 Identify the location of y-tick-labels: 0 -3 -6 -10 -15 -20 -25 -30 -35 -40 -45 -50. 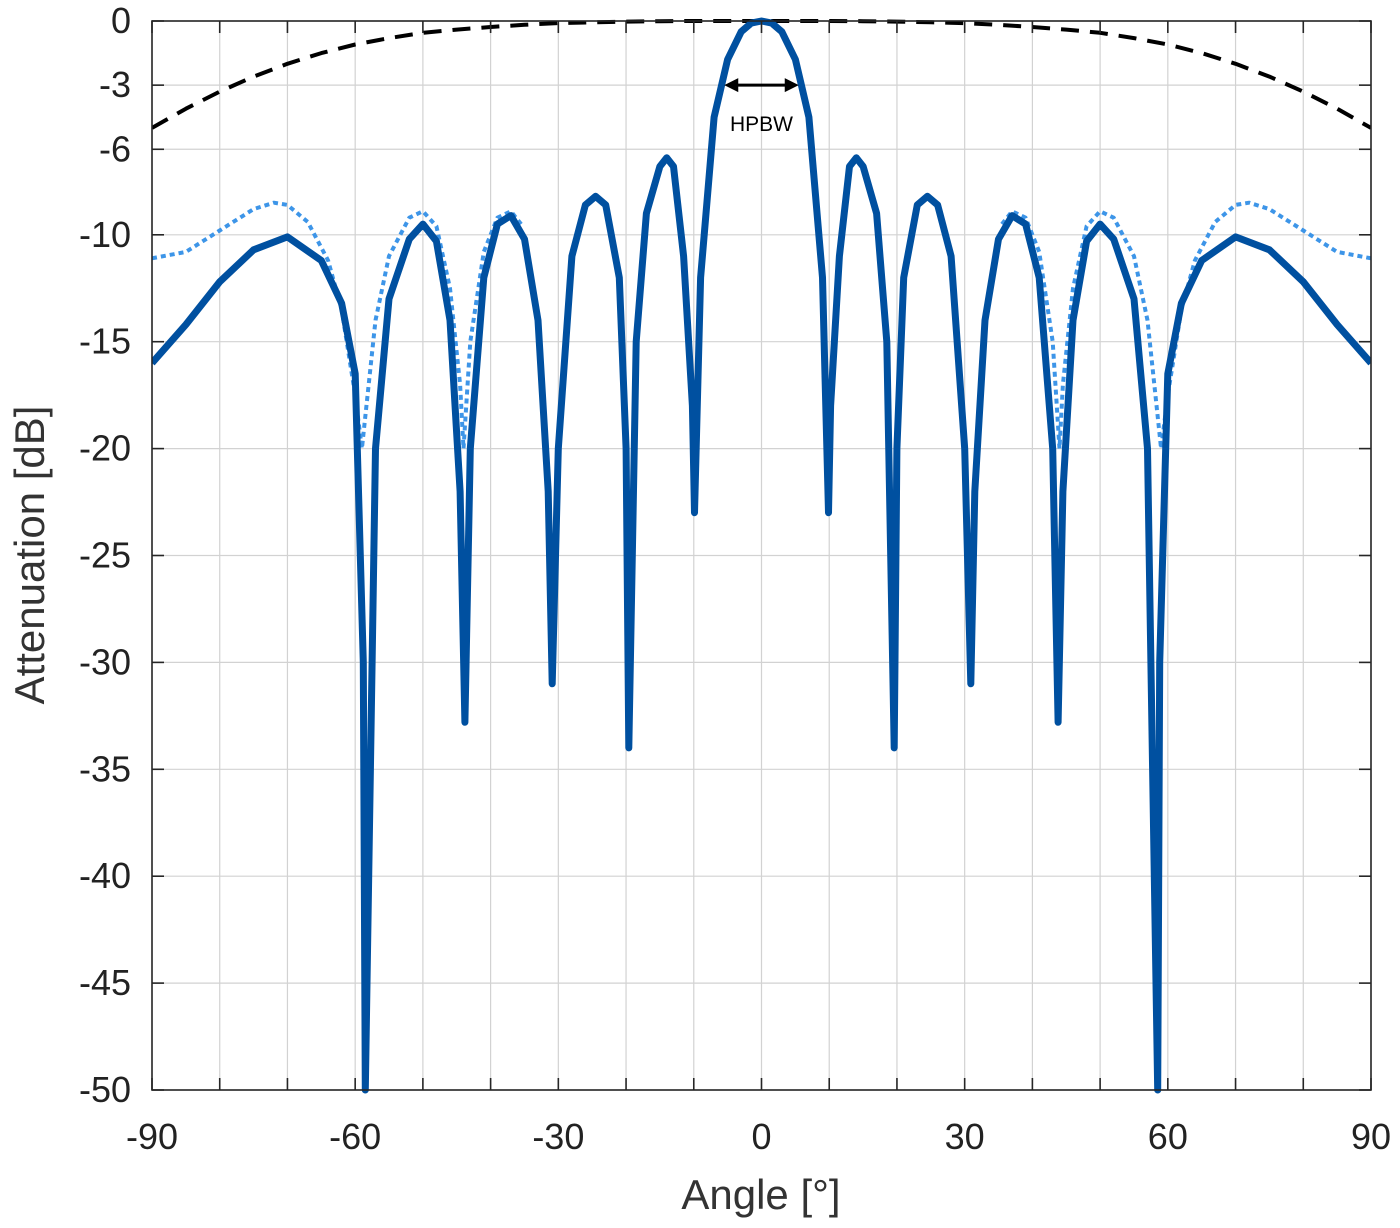
(105, 555).